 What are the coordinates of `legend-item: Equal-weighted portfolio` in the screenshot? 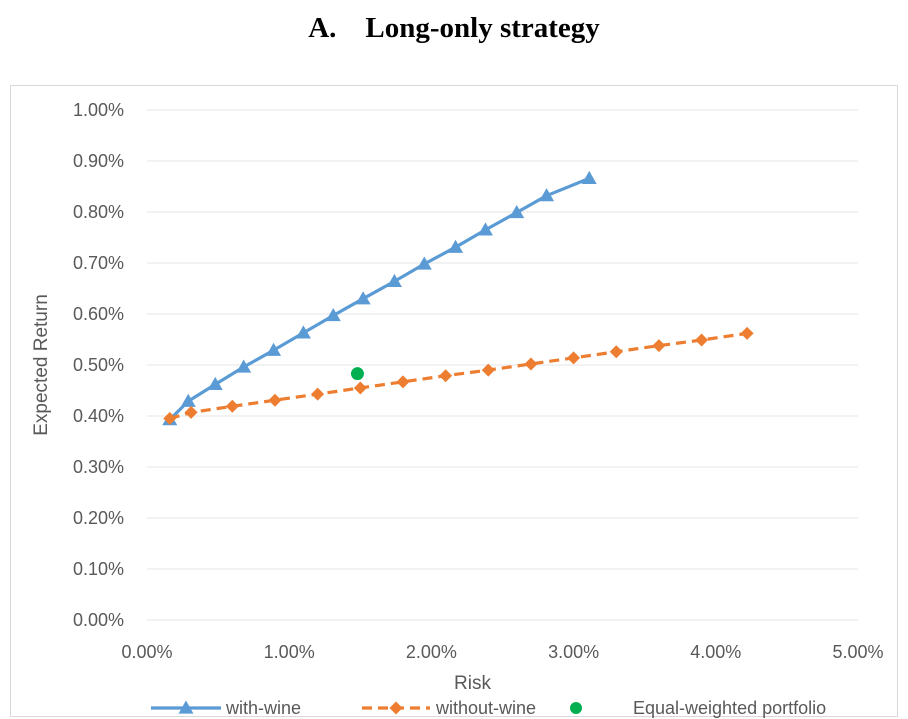 It's located at (698, 708).